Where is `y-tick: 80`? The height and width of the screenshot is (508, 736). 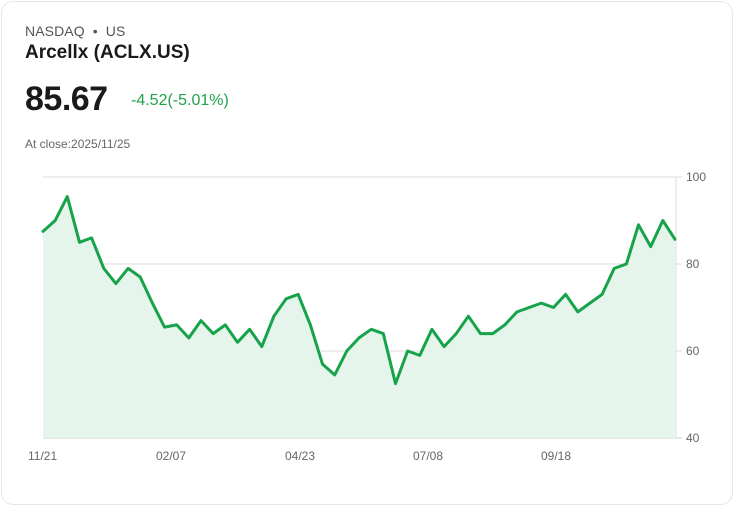
y-tick: 80 is located at coordinates (693, 264).